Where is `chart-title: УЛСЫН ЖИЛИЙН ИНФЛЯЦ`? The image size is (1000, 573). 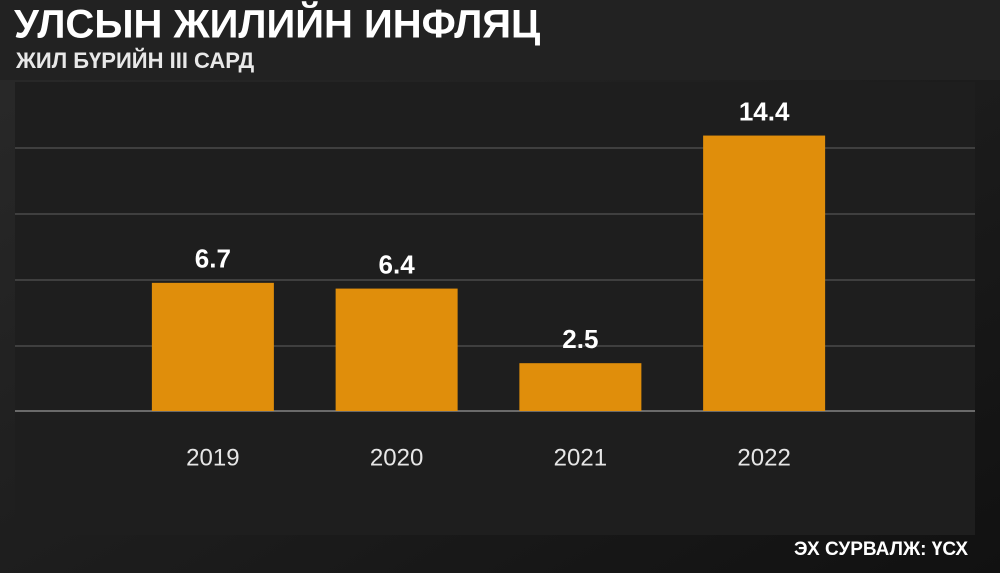
chart-title: УЛСЫН ЖИЛИЙН ИНФЛЯЦ is located at coordinates (277, 24).